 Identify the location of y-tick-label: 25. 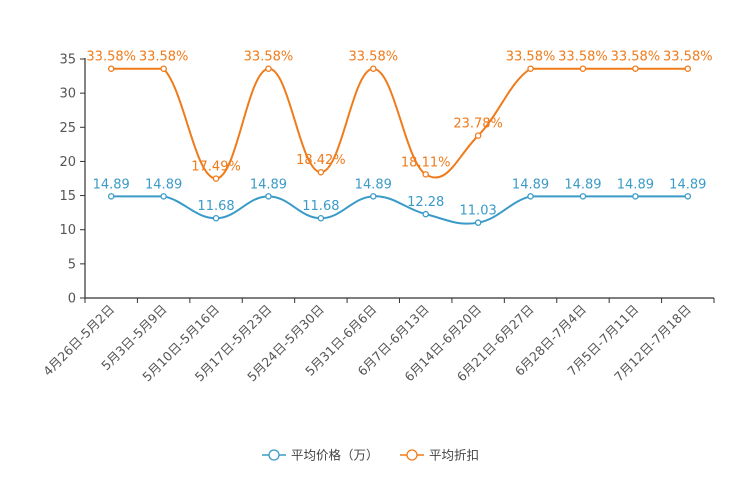
(67, 128).